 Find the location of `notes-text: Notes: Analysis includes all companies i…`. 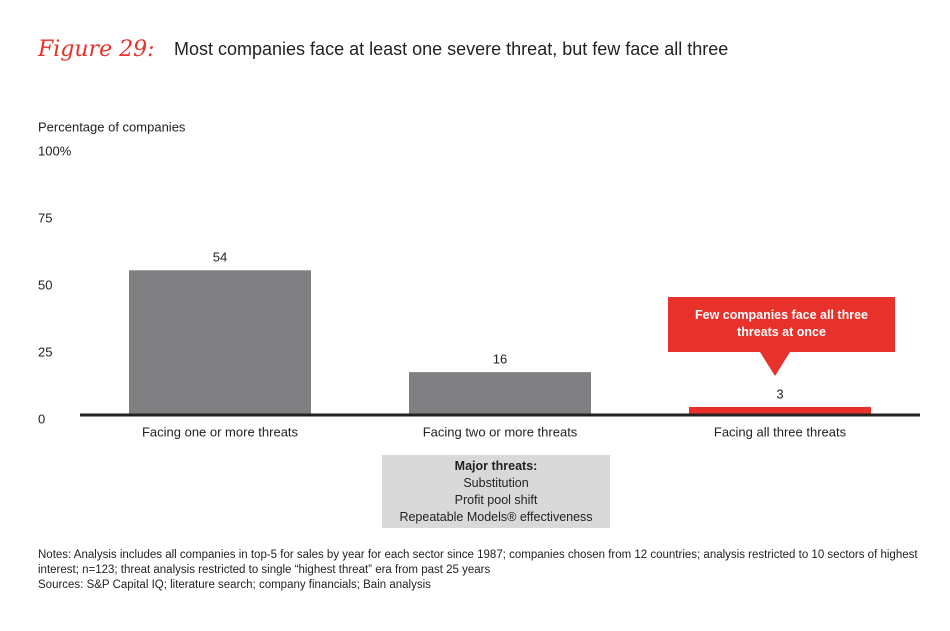

notes-text: Notes: Analysis includes all companies i… is located at coordinates (478, 562).